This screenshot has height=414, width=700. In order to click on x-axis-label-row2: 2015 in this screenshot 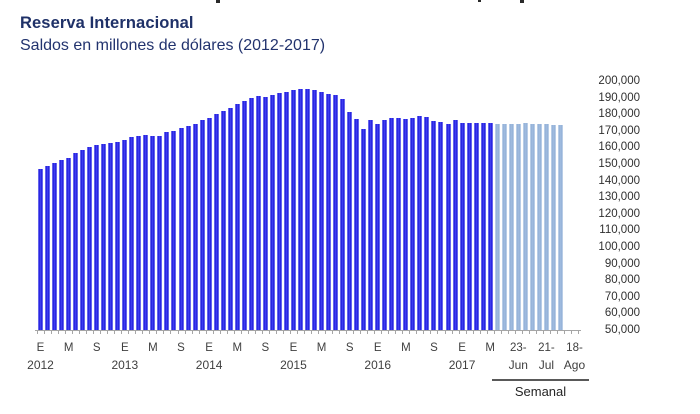, I will do `click(293, 365)`.